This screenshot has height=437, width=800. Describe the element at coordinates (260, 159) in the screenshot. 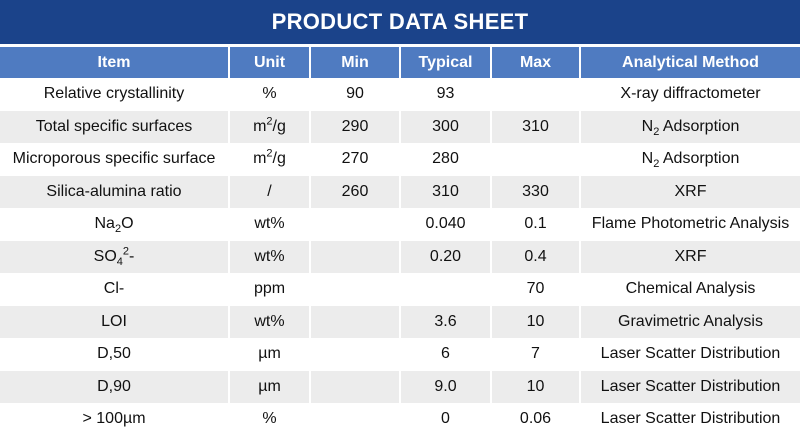

I see `cell-text: m` at that location.